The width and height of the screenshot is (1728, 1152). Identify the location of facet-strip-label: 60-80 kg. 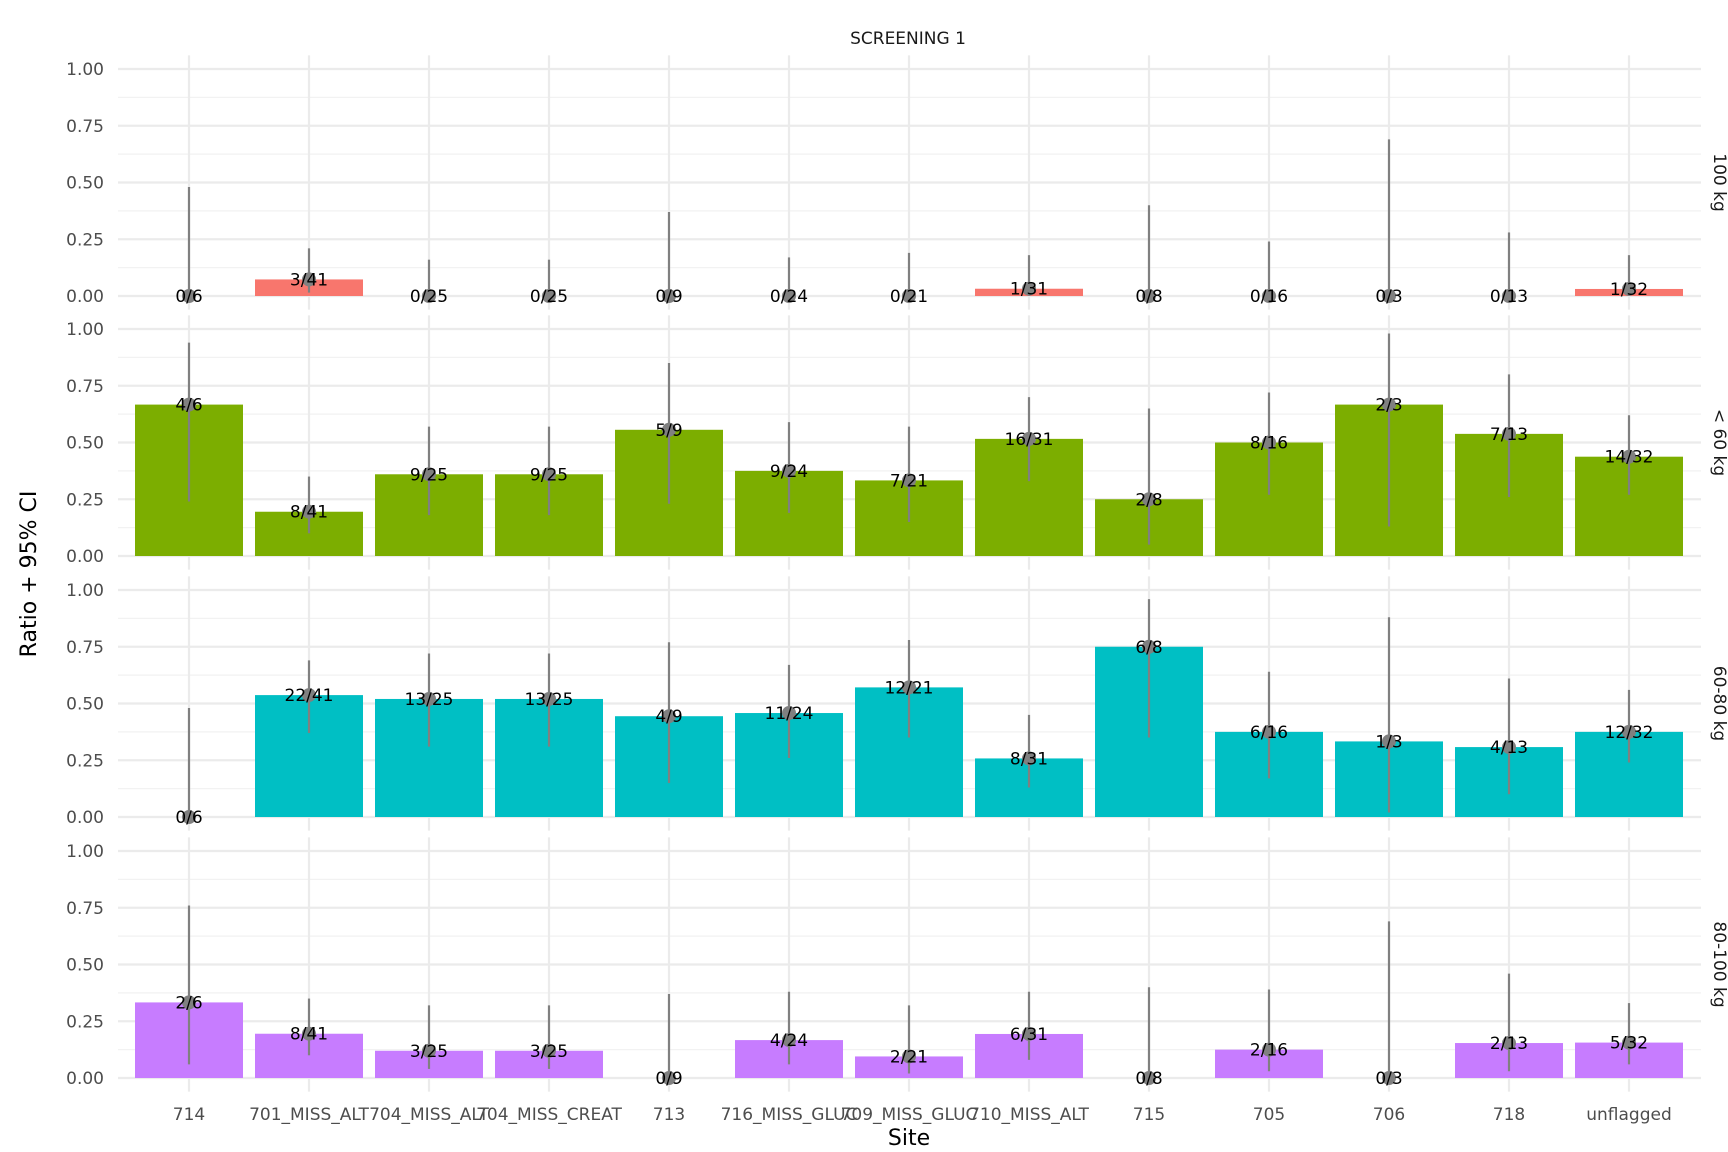
(1718, 703).